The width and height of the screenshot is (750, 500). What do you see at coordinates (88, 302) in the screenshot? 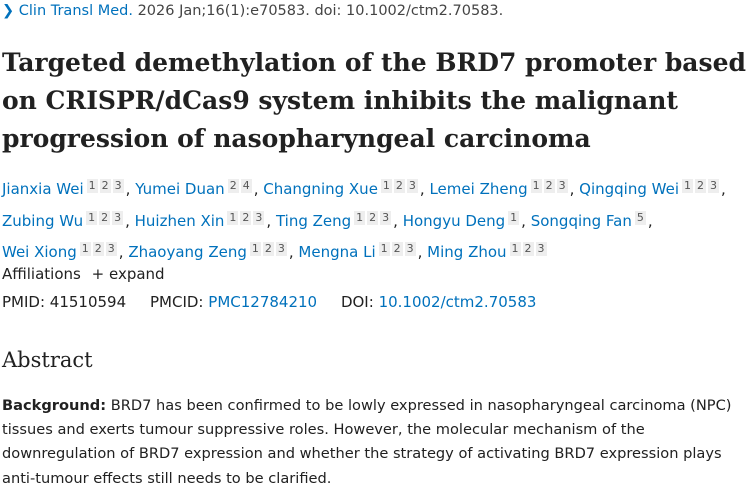
I see `pmid-value: 41510594` at bounding box center [88, 302].